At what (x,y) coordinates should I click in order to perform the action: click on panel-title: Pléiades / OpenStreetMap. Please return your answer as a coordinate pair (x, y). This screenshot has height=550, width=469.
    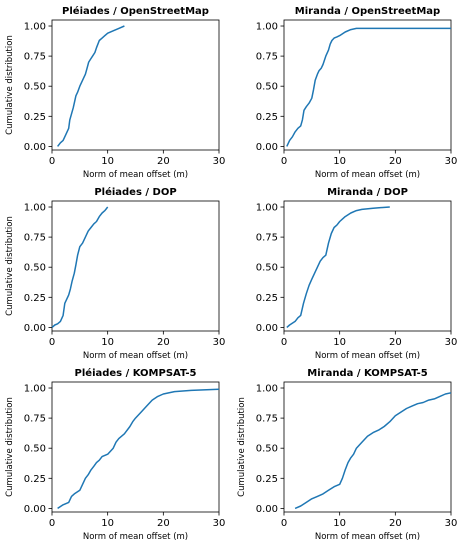
    Looking at the image, I should click on (135, 11).